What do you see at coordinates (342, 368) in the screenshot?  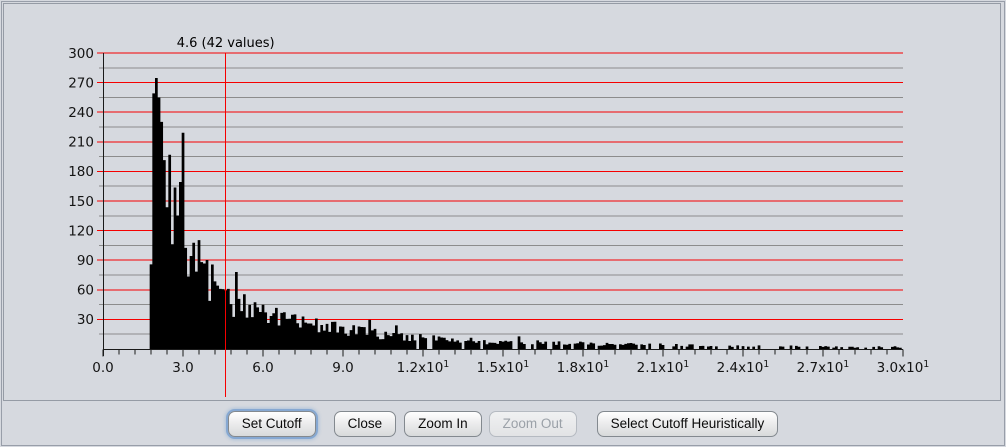 I see `x-axis-tick-label: 9.0` at bounding box center [342, 368].